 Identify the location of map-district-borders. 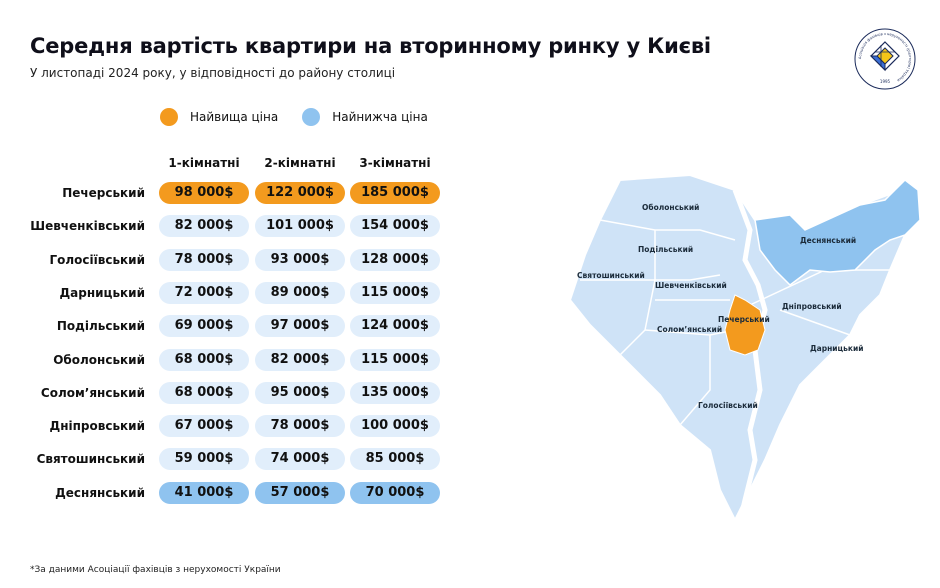
(735, 322).